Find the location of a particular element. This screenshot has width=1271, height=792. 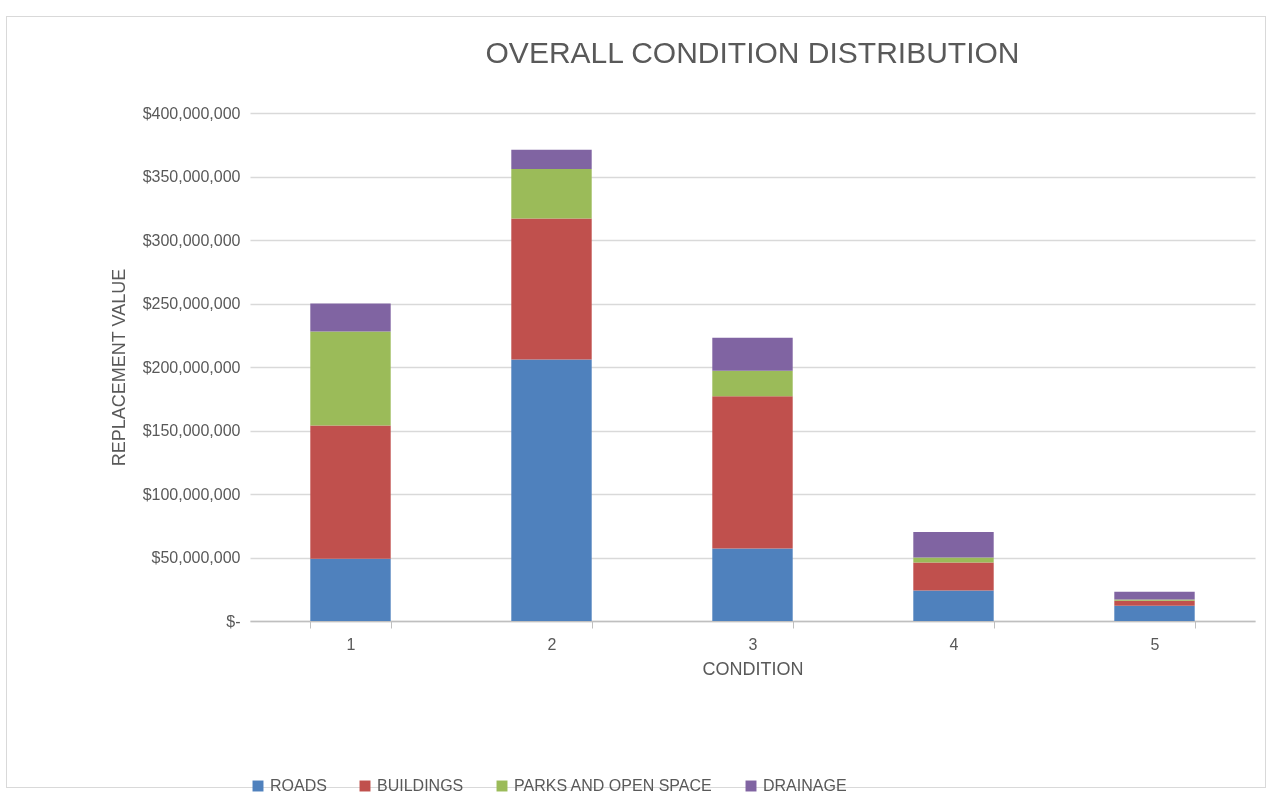

y-tick-label: $200,000,000 is located at coordinates (191, 367).